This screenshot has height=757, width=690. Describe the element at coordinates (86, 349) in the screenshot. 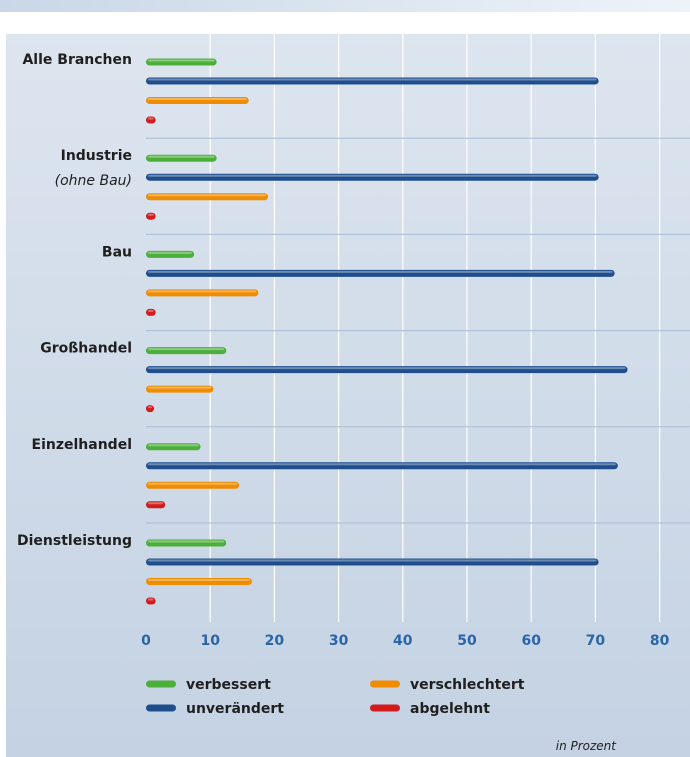

I see `category-label-4: Großhandel` at that location.